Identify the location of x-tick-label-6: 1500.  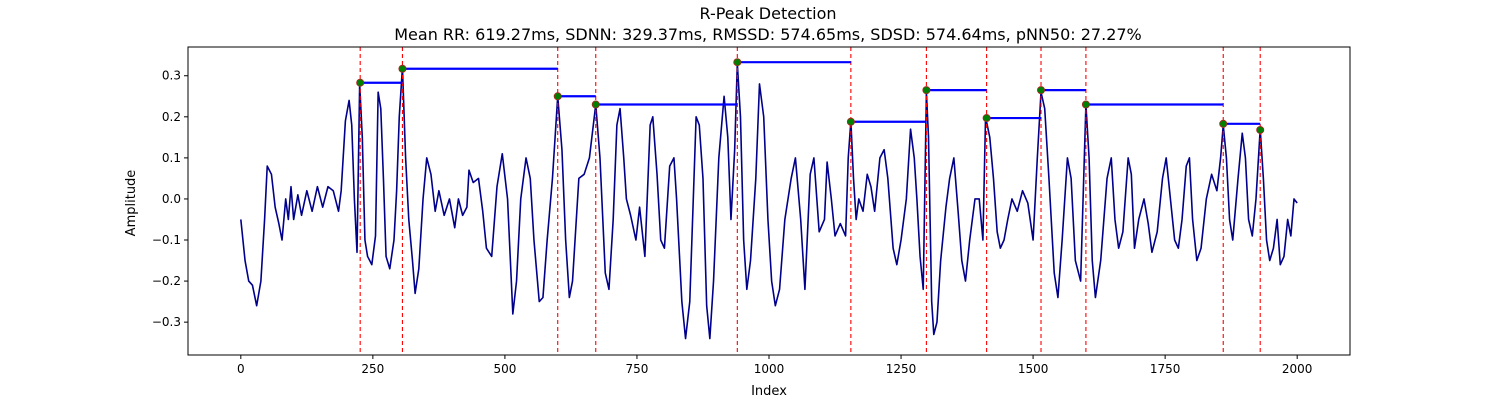
(1033, 369).